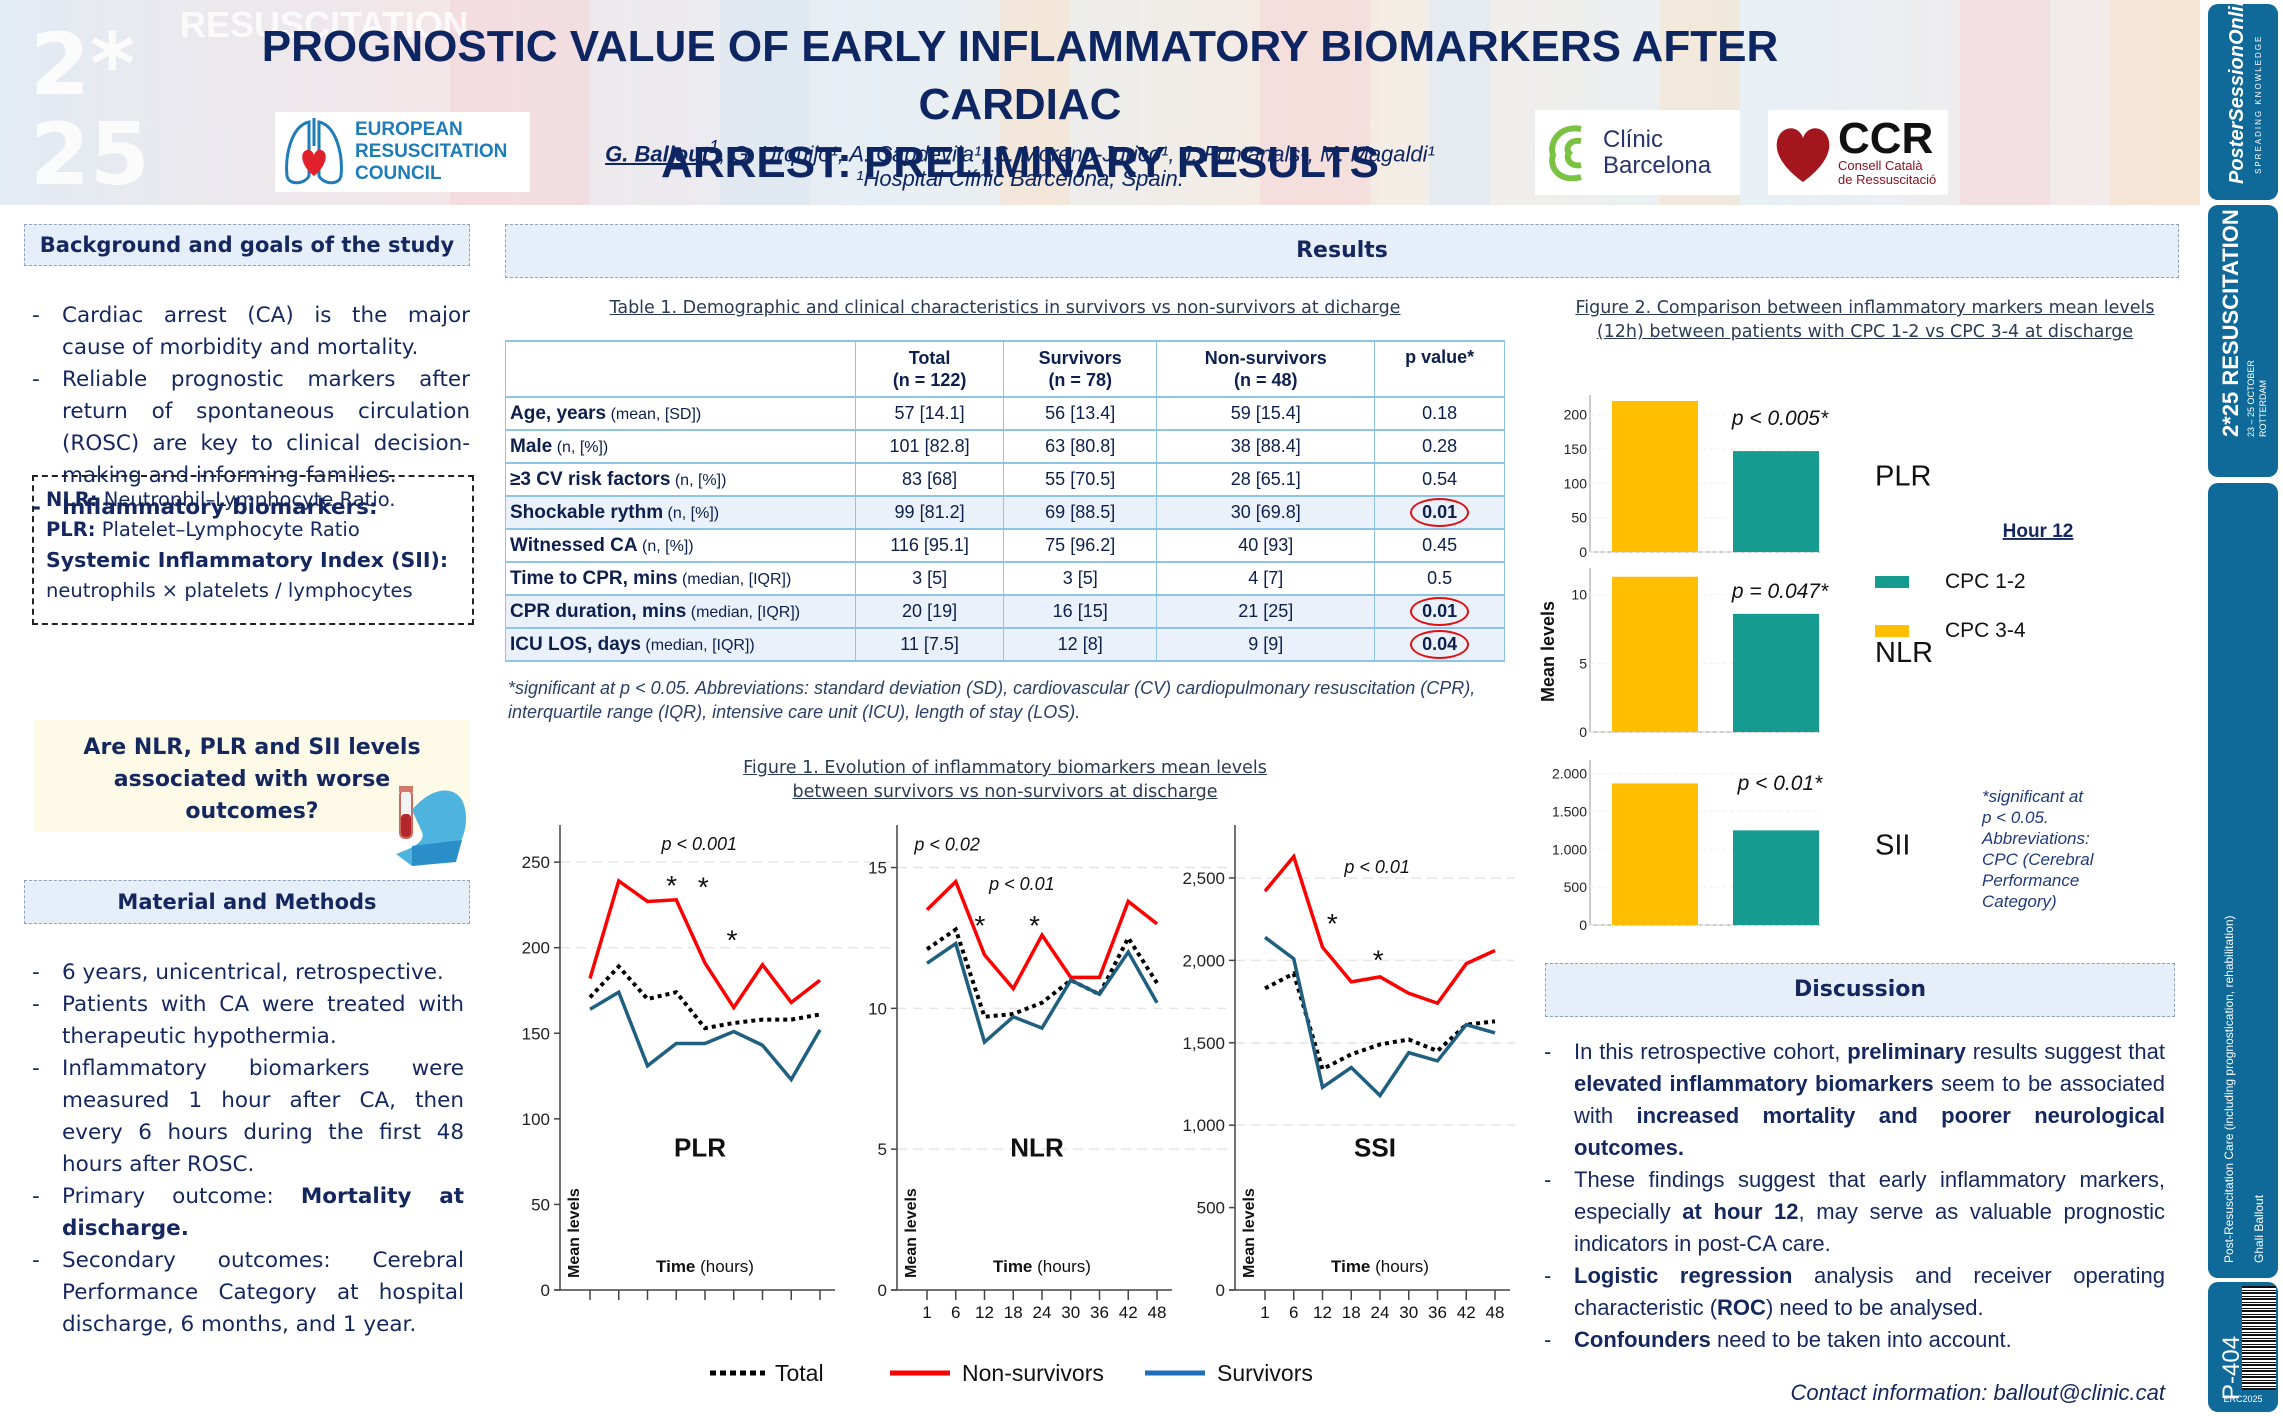  Describe the element at coordinates (1985, 630) in the screenshot. I see `legend-label: CPC 3-4` at that location.